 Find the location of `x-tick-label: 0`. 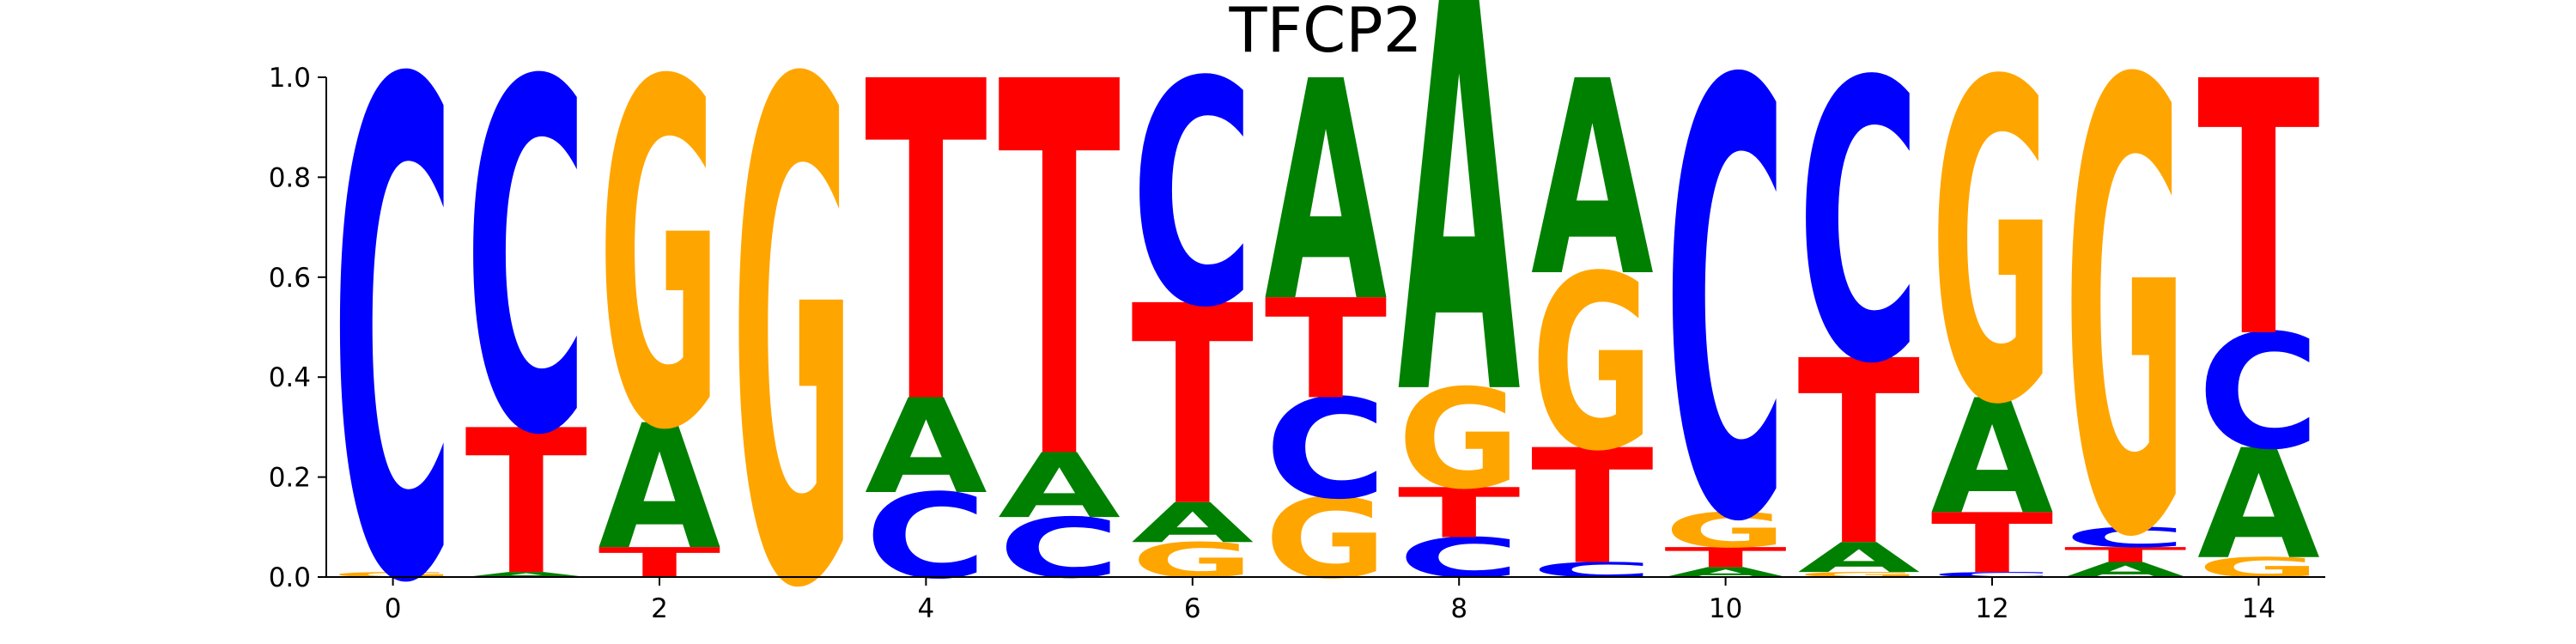

x-tick-label: 0 is located at coordinates (393, 608).